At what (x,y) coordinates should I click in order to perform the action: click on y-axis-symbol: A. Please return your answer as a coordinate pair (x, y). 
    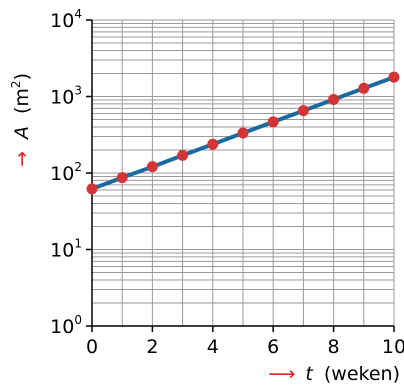
    Looking at the image, I should click on (22, 133).